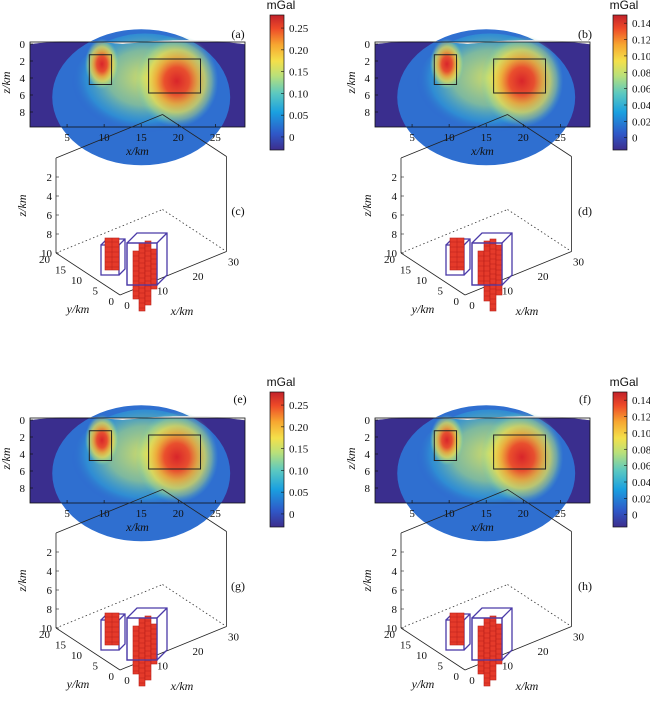 Image resolution: width=650 pixels, height=717 pixels. What do you see at coordinates (299, 51) in the screenshot?
I see `colorbar-tick-label: 0.20` at bounding box center [299, 51].